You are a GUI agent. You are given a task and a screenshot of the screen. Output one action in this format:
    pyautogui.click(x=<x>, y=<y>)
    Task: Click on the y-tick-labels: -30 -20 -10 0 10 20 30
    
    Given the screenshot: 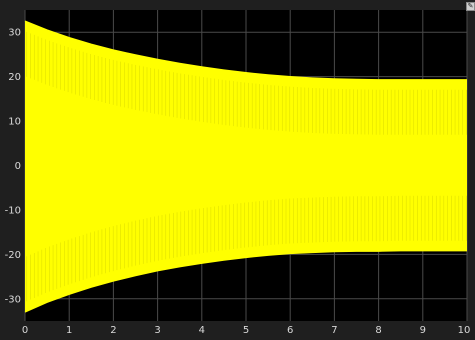 What is the action you would take?
    pyautogui.click(x=13, y=167)
    